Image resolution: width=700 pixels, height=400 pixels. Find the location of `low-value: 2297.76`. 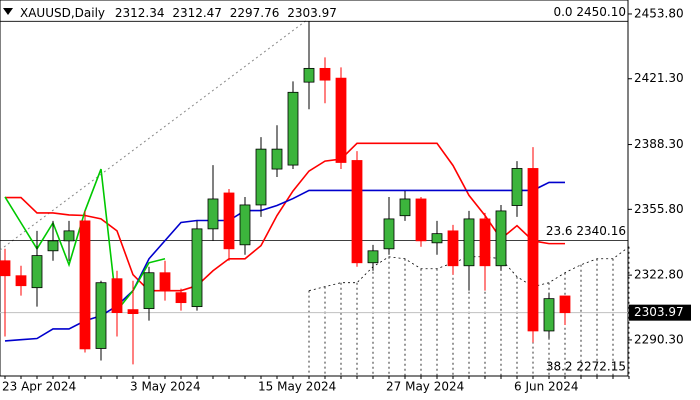

low-value: 2297.76 is located at coordinates (255, 13).